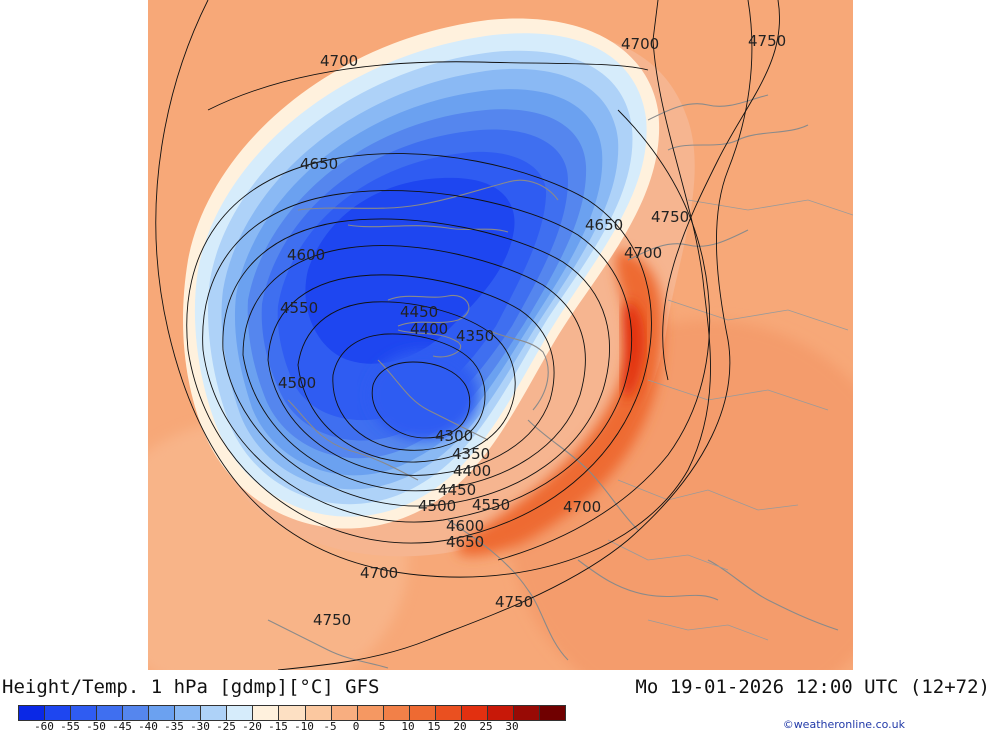 The image size is (1000, 733). What do you see at coordinates (454, 436) in the screenshot?
I see `contour-label: 4300` at bounding box center [454, 436].